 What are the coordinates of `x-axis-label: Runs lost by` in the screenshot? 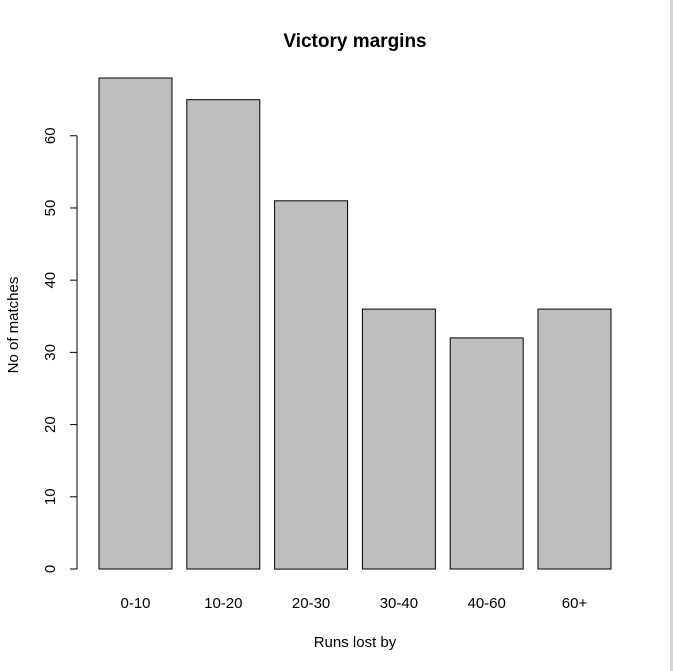 It's located at (355, 642).